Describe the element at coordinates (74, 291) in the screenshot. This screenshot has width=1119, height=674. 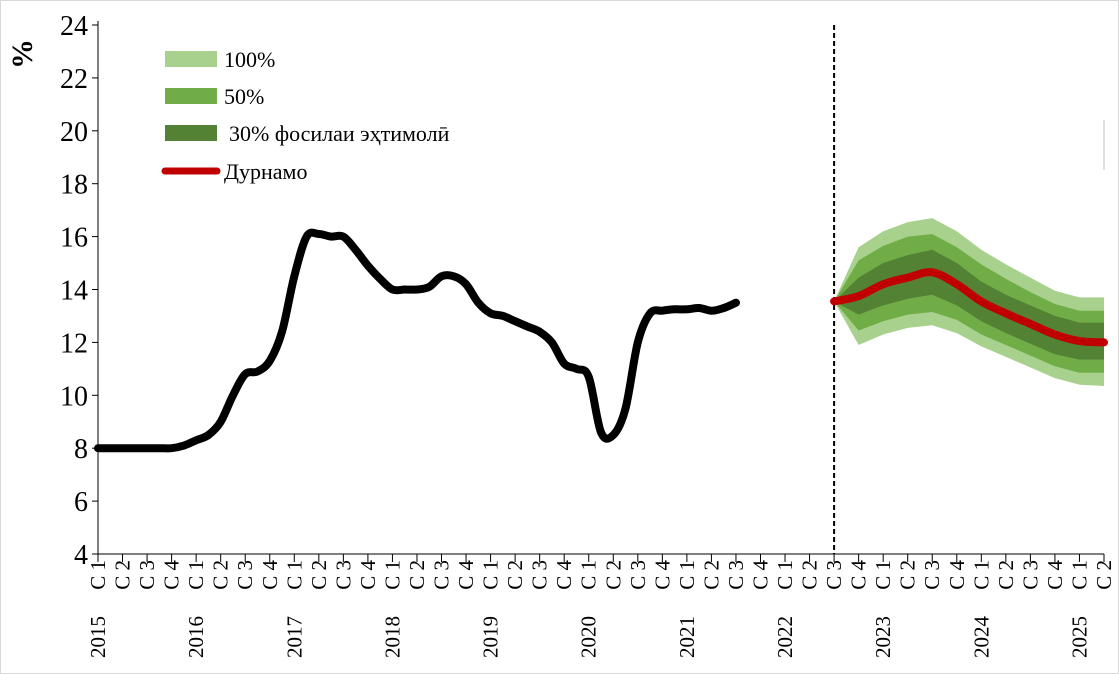
I see `y-tick-label: 14` at that location.